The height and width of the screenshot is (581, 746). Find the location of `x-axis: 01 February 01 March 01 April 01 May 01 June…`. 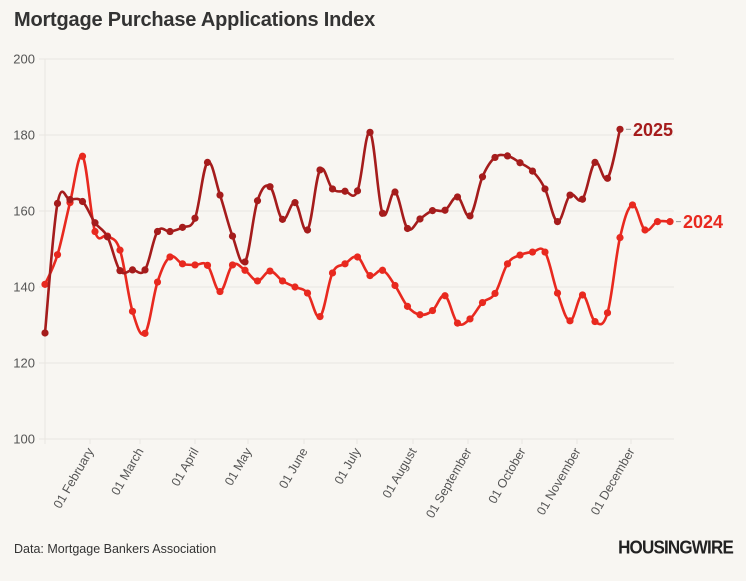

x-axis: 01 February 01 March 01 April 01 May 01 June… is located at coordinates (344, 480).